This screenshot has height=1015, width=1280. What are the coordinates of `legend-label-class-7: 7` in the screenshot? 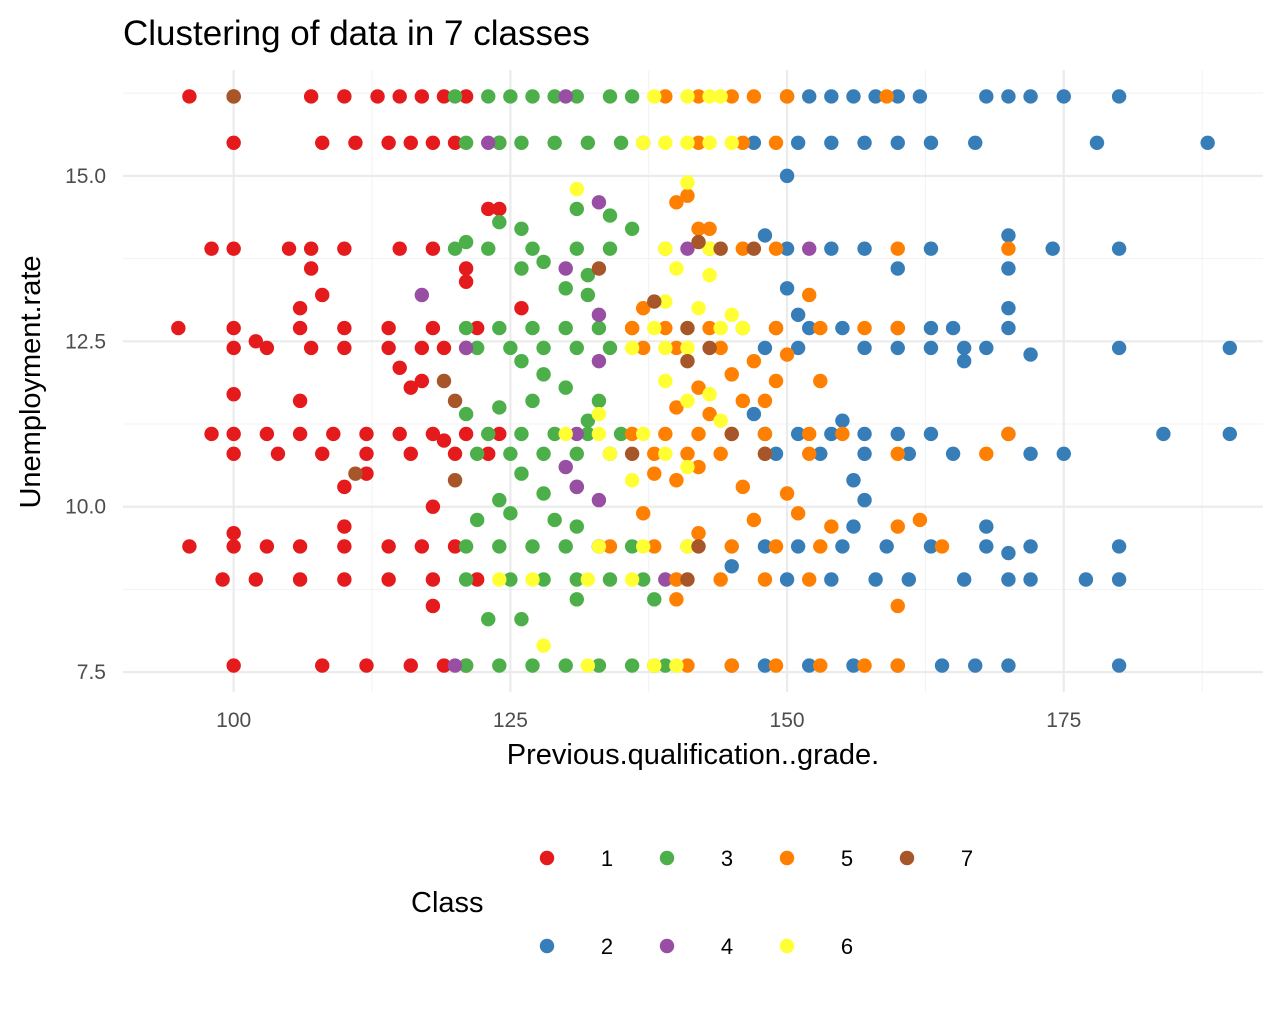 It's located at (967, 858).